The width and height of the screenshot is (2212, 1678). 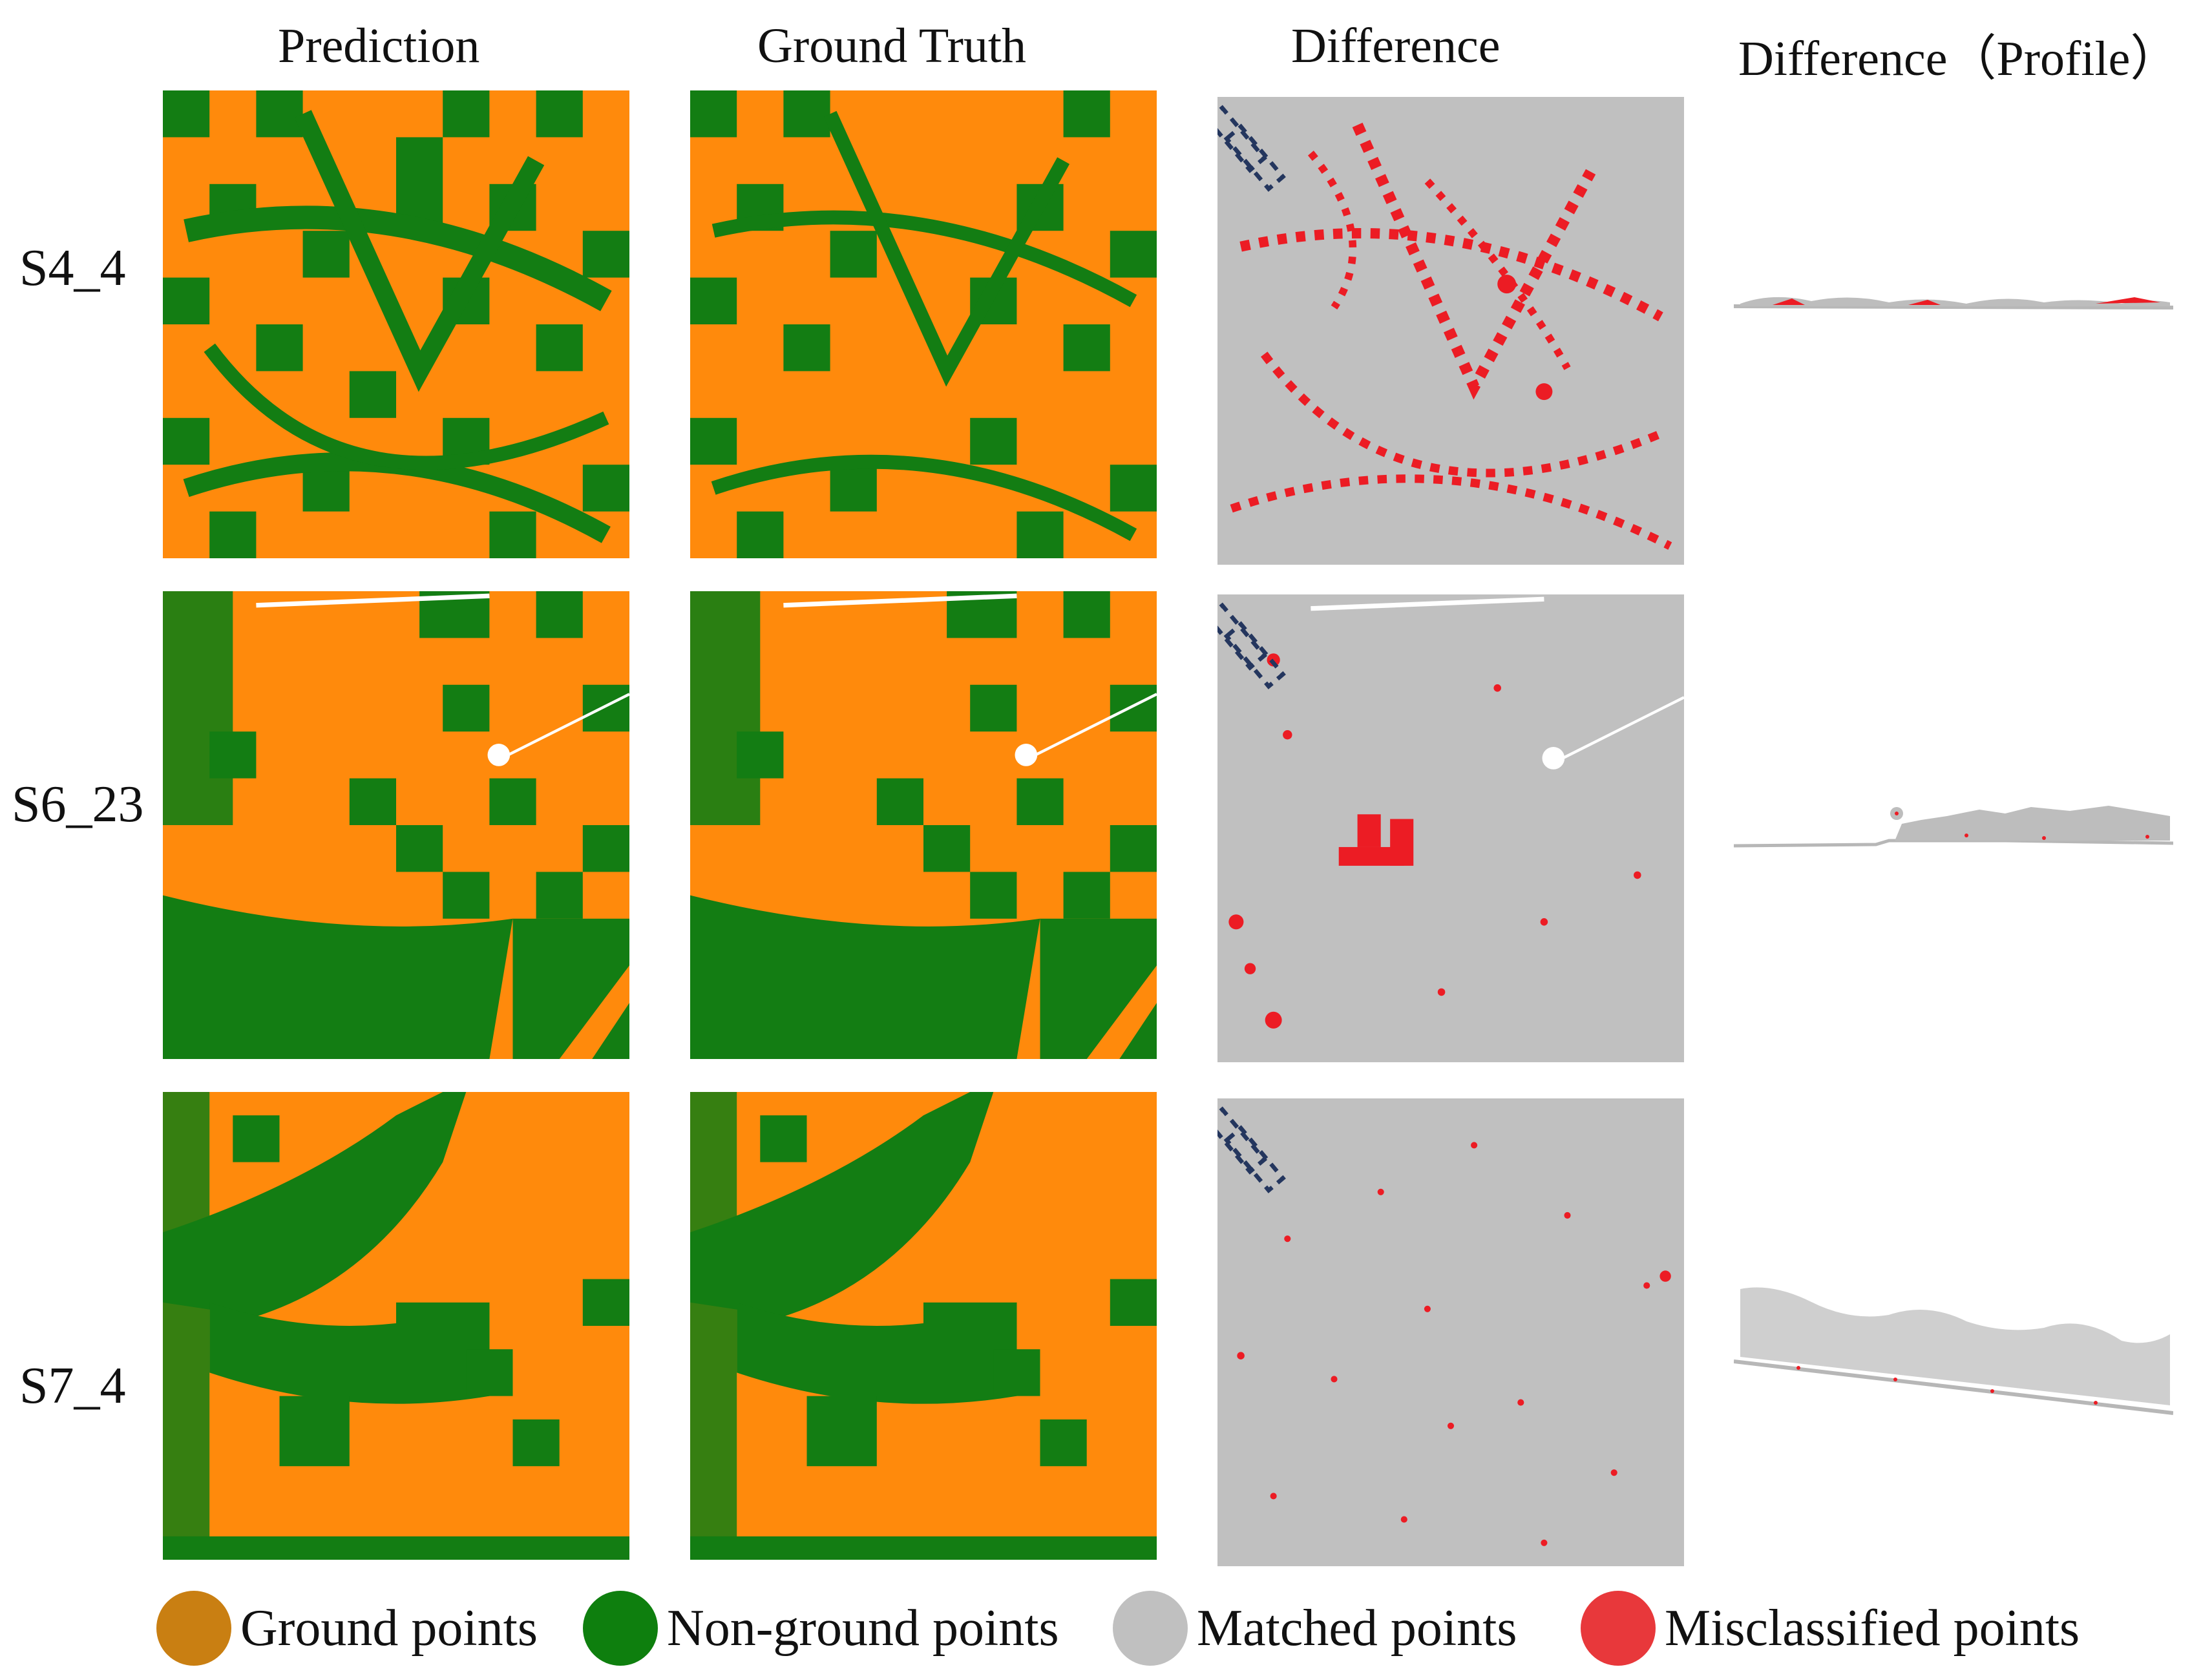 I want to click on legend-label-misclassified-points: Misclassified points, so click(x=1872, y=1628).